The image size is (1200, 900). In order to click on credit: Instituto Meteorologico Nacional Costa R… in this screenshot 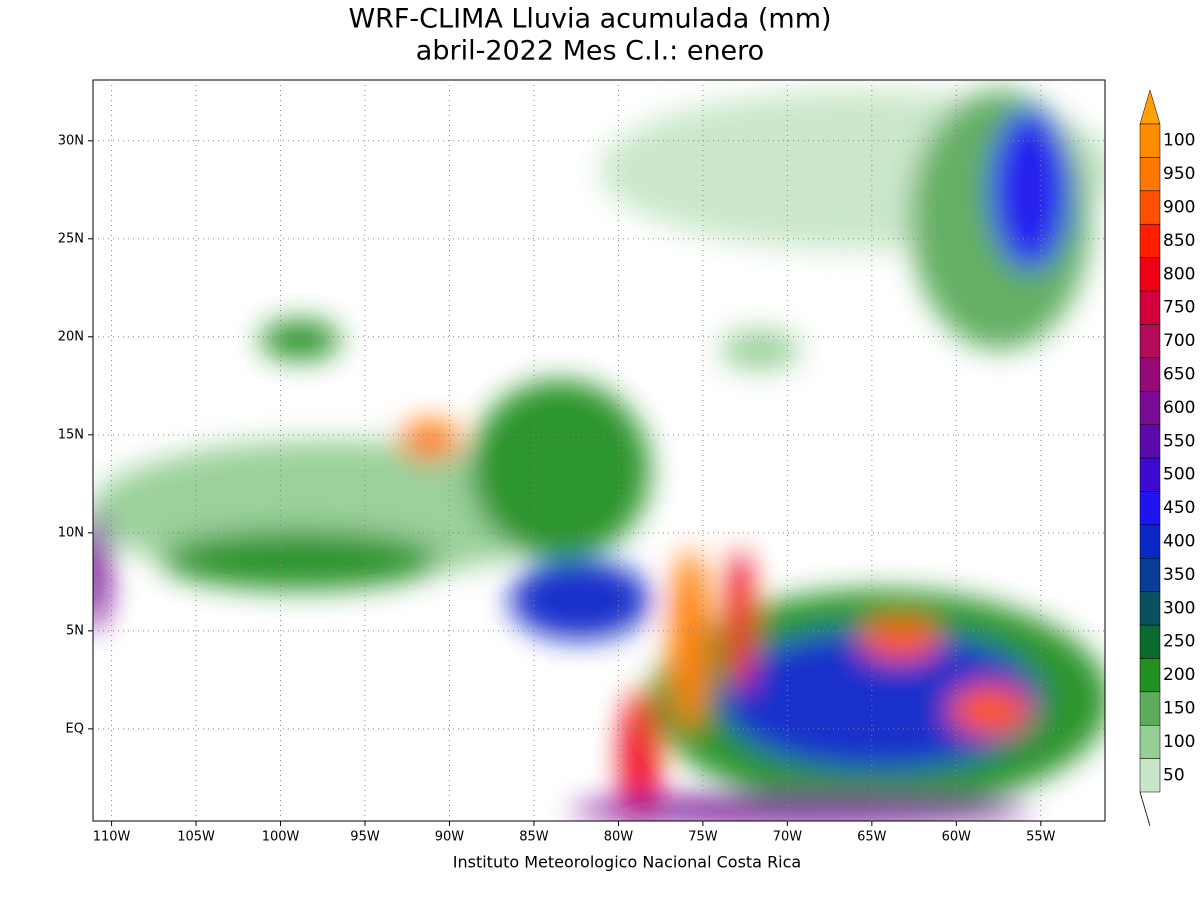, I will do `click(627, 862)`.